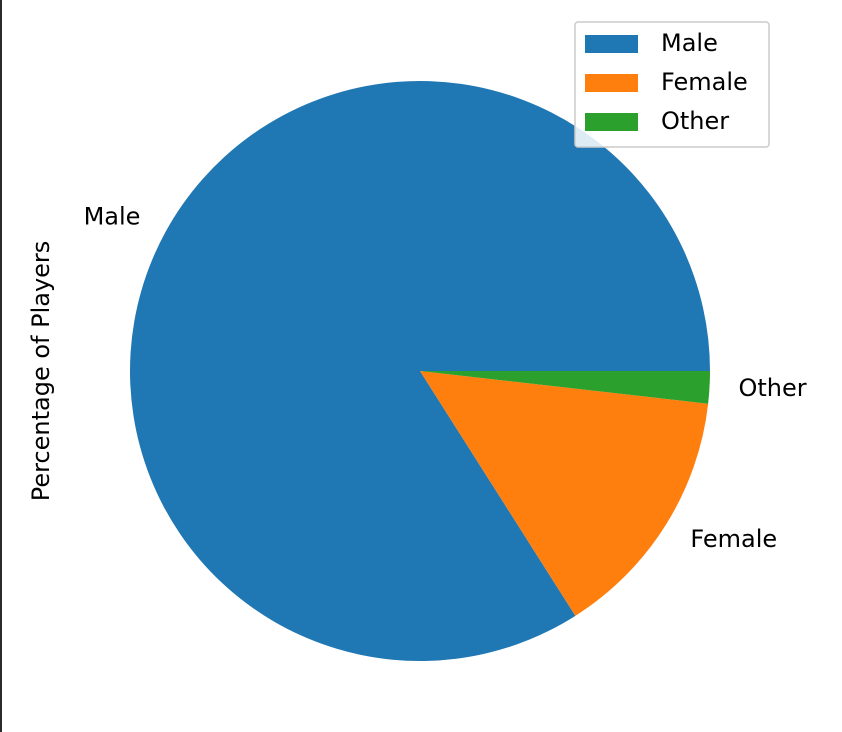 This screenshot has height=732, width=842. What do you see at coordinates (733, 539) in the screenshot?
I see `pie-label-female: Female` at bounding box center [733, 539].